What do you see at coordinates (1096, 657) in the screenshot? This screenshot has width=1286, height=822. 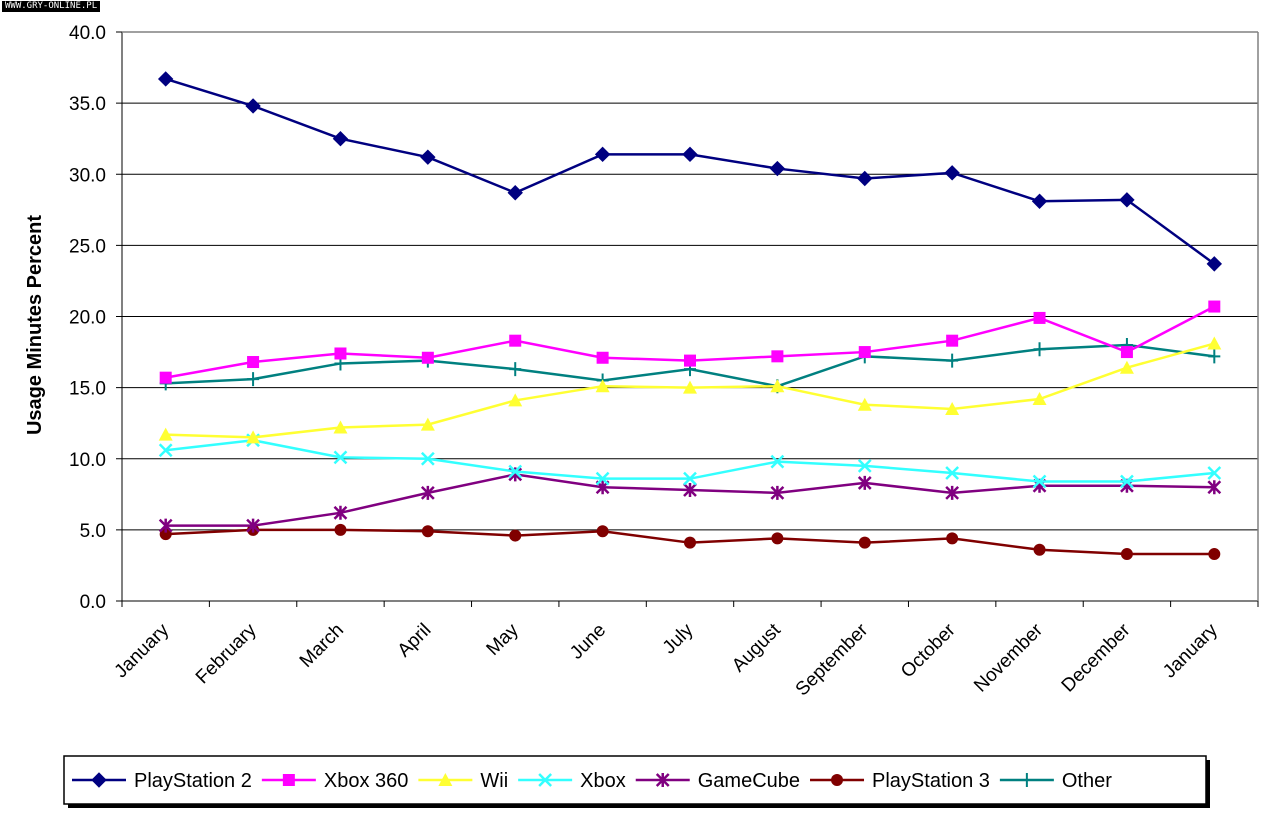 I see `x-tick-label: December` at bounding box center [1096, 657].